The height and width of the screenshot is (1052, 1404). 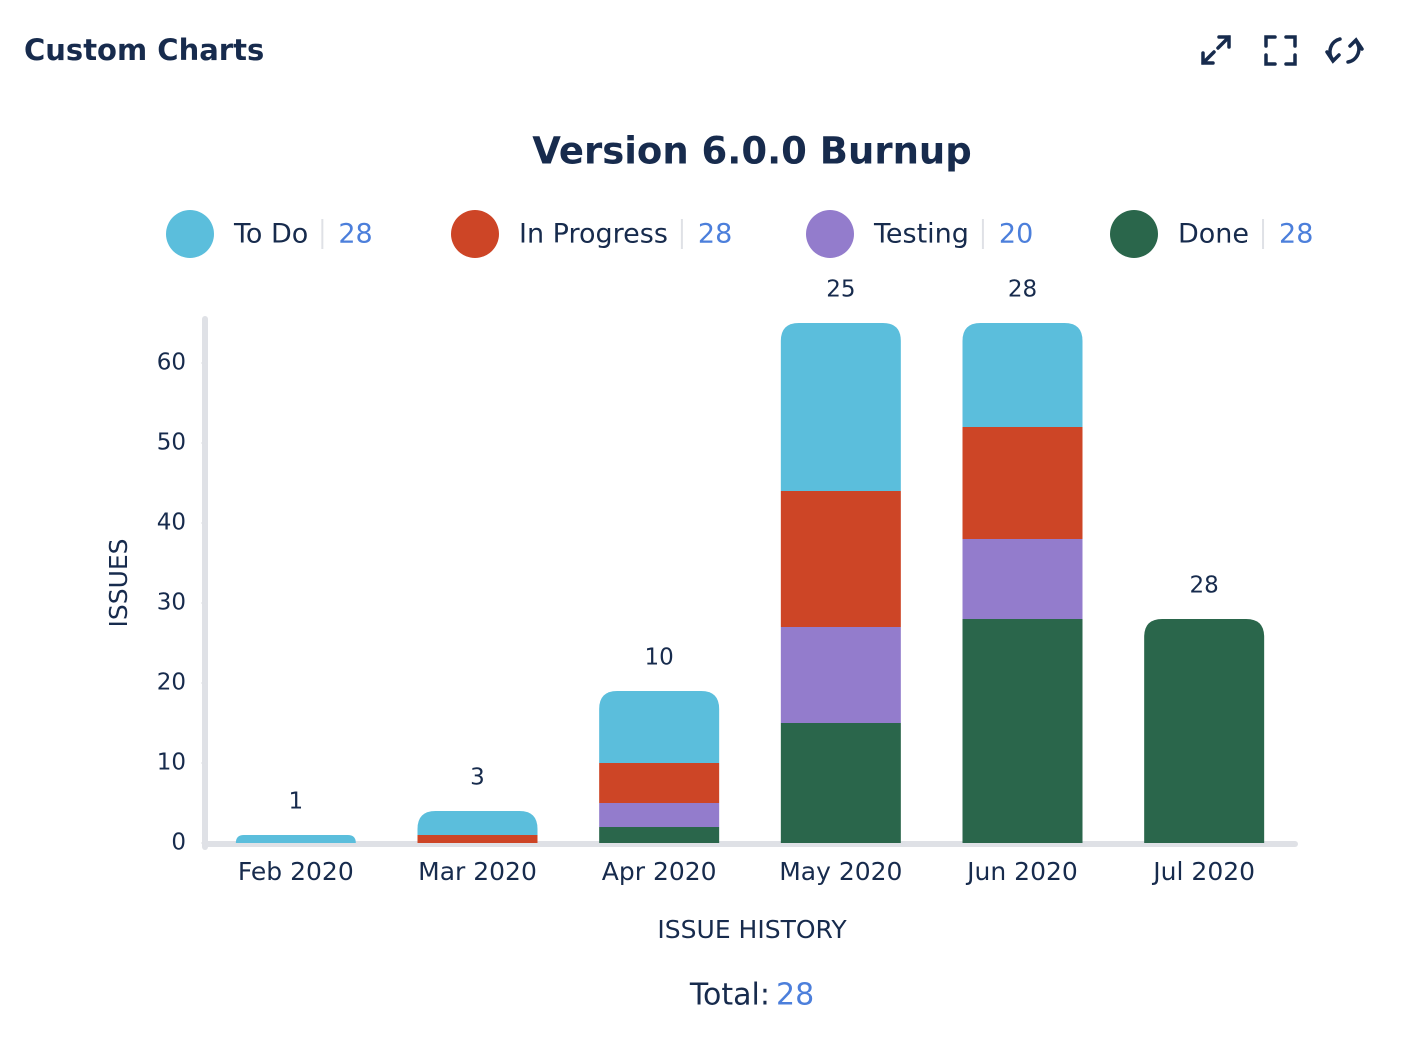 I want to click on toolbar, so click(x=1282, y=50).